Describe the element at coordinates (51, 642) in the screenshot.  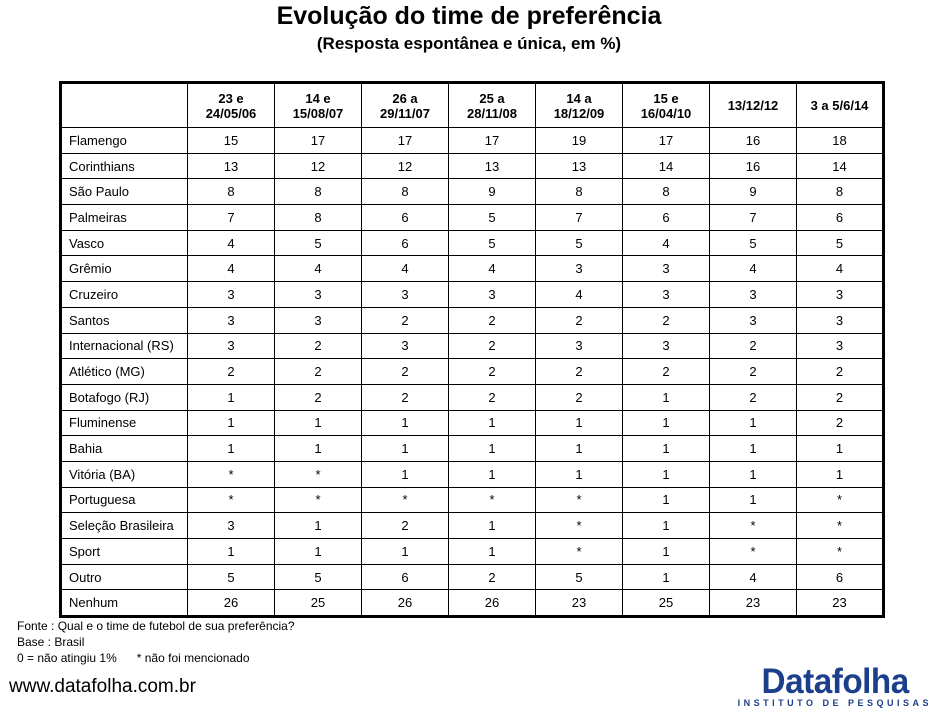
I see `base-note: Base : Brasil` at that location.